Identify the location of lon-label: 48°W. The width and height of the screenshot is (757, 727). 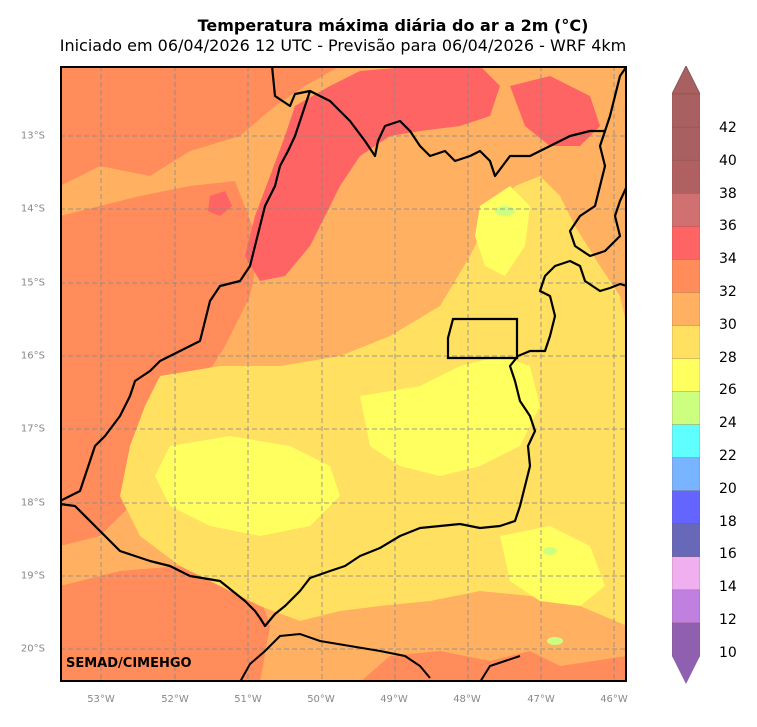
(467, 699).